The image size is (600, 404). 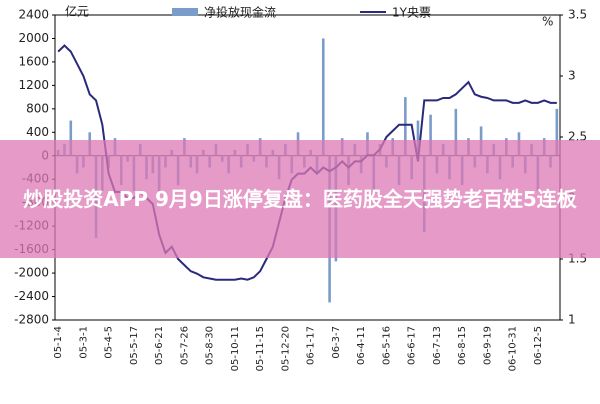 I want to click on x-tick-label: 05-4-5, so click(x=109, y=342).